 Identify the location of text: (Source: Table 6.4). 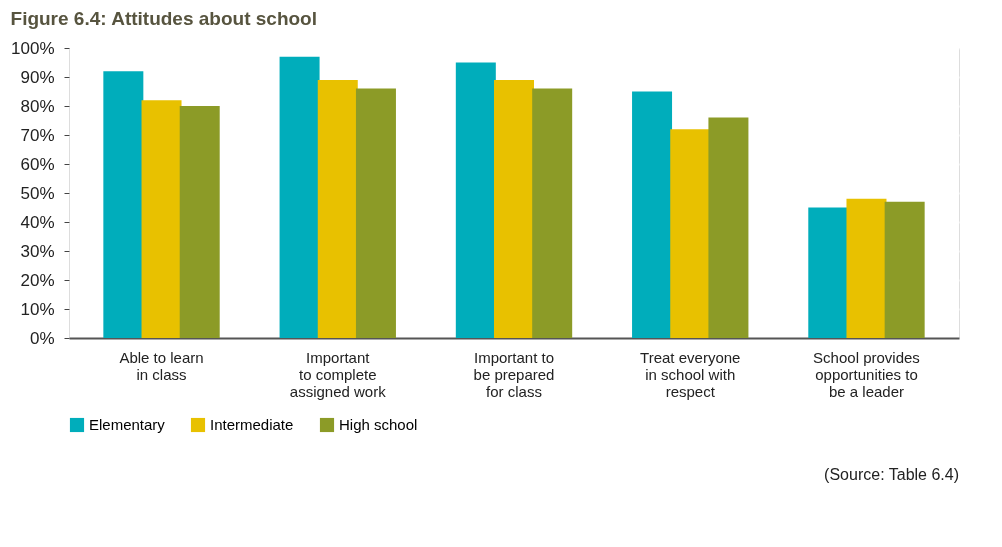
(891, 474).